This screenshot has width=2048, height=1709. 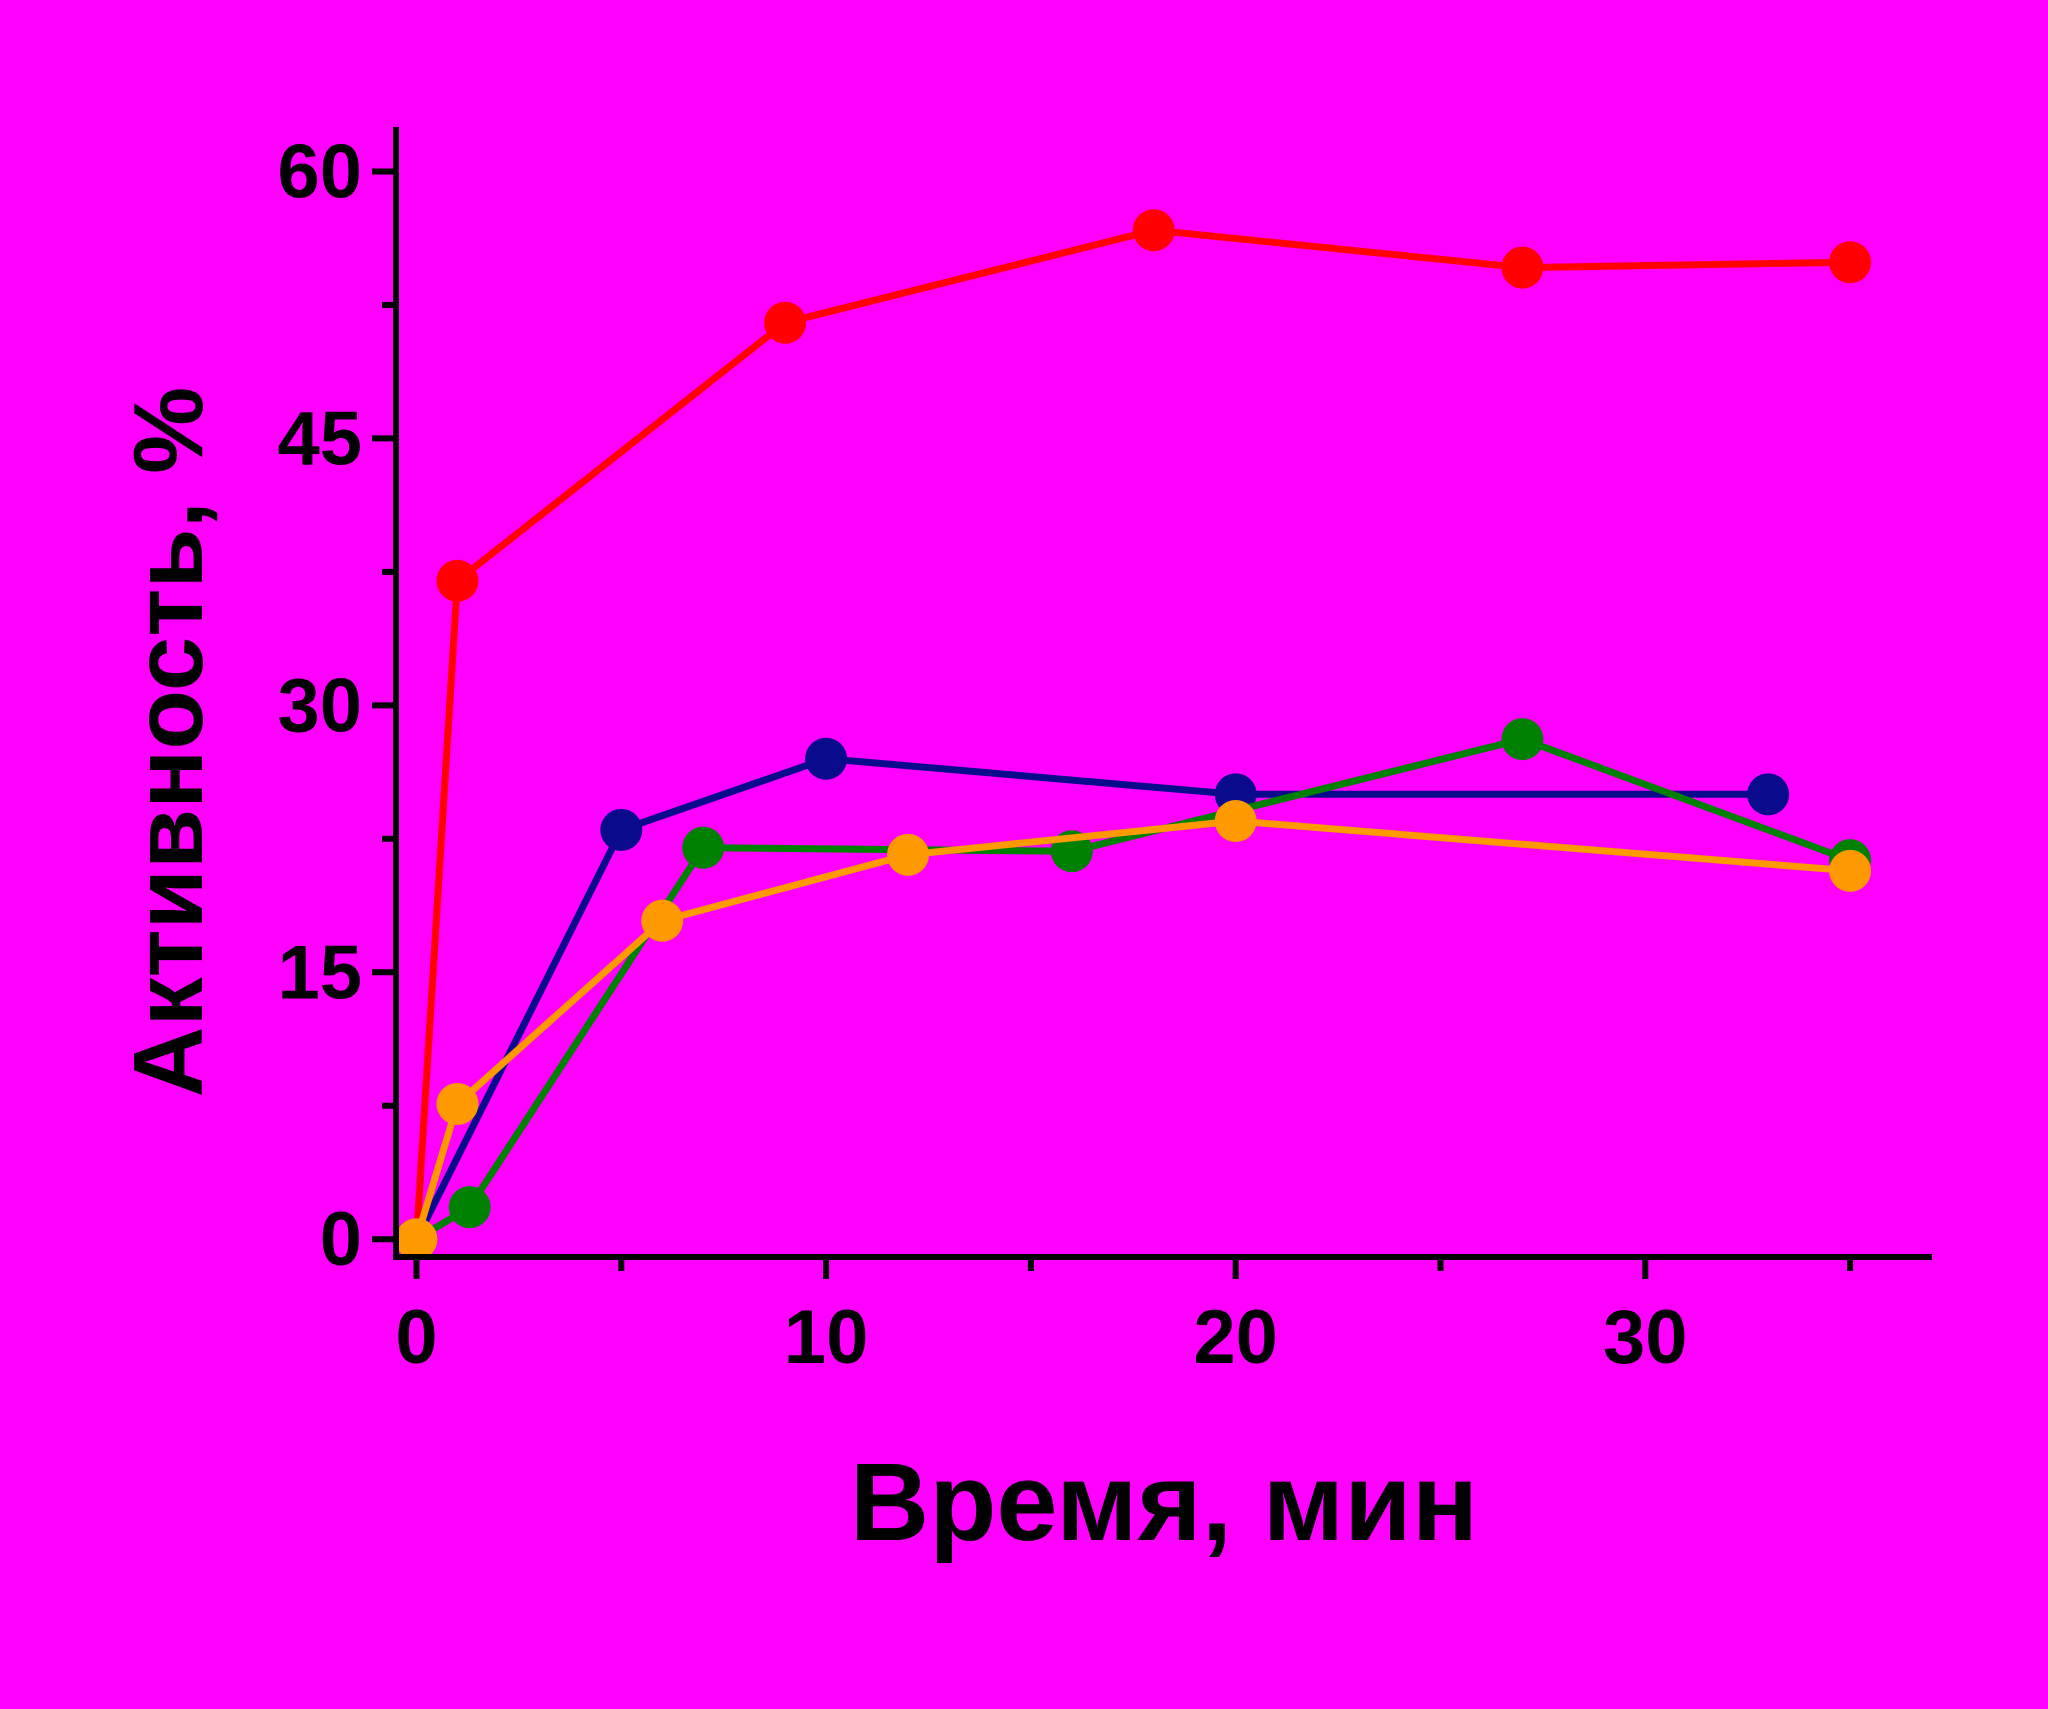 What do you see at coordinates (319, 438) in the screenshot?
I see `y-tick-label: 45` at bounding box center [319, 438].